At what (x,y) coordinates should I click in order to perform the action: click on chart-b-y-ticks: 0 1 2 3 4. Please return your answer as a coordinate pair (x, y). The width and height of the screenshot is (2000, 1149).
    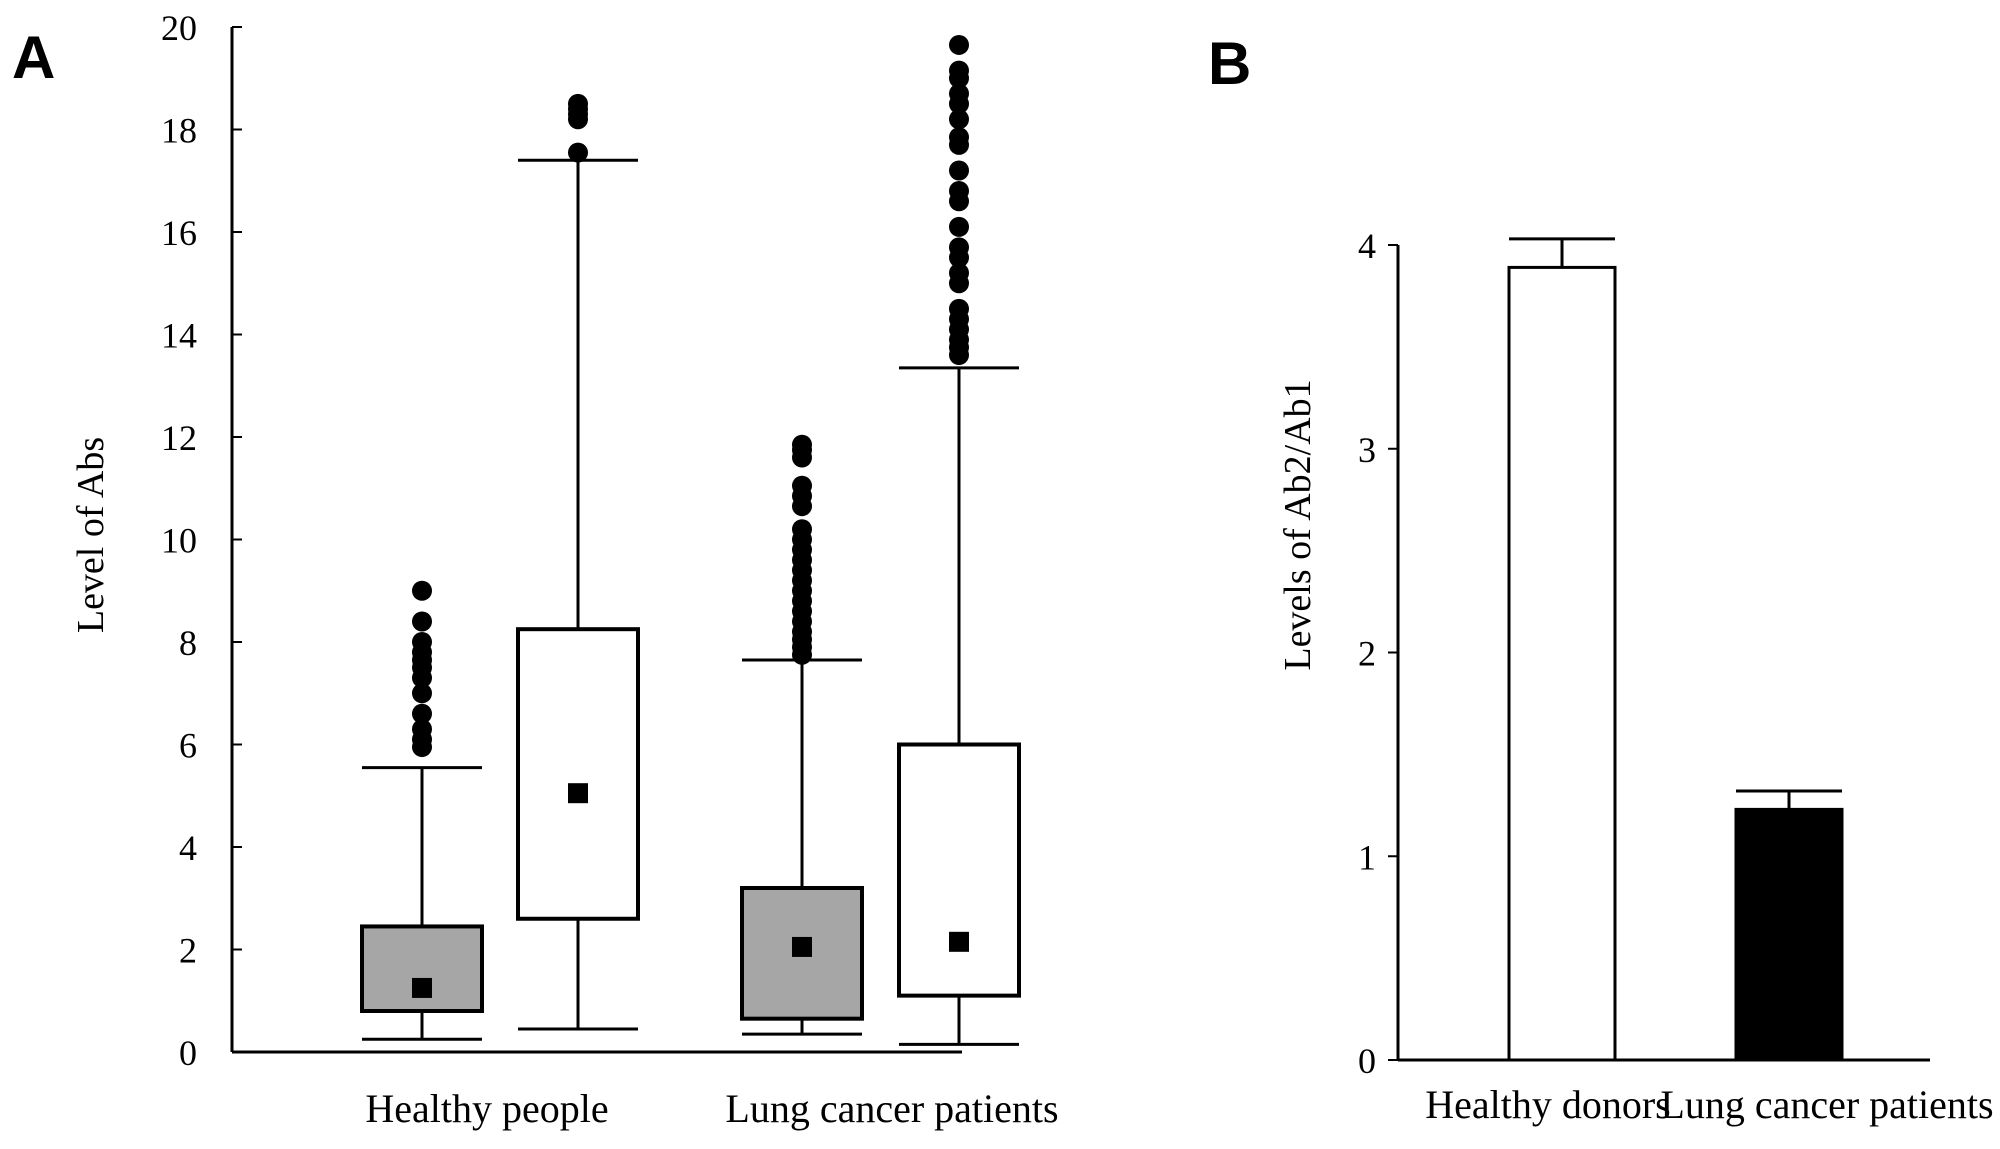
    Looking at the image, I should click on (1378, 653).